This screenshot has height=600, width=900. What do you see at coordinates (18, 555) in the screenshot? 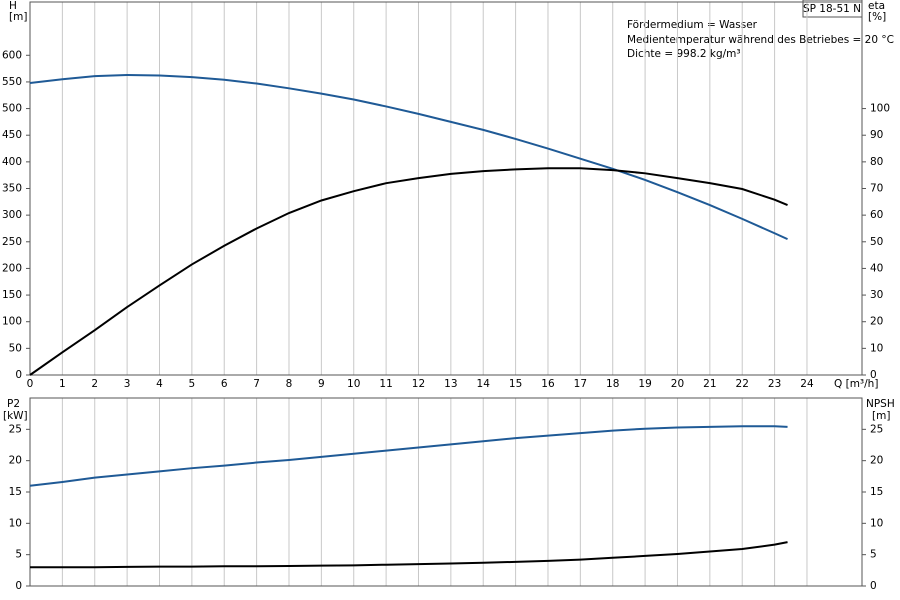
I see `y-tick-label: 5` at bounding box center [18, 555].